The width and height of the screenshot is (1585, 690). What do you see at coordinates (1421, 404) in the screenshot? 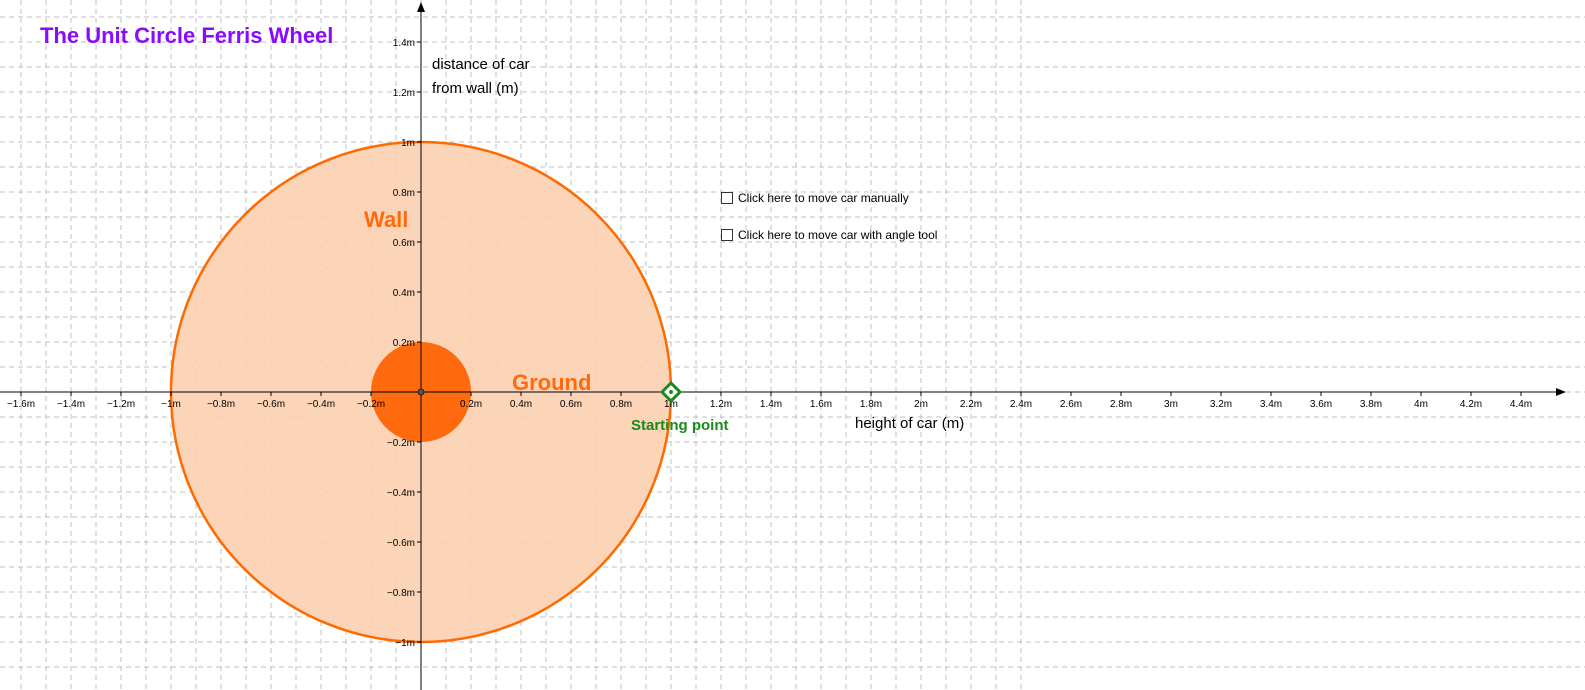
I see `x-tick-label: 4m` at bounding box center [1421, 404].